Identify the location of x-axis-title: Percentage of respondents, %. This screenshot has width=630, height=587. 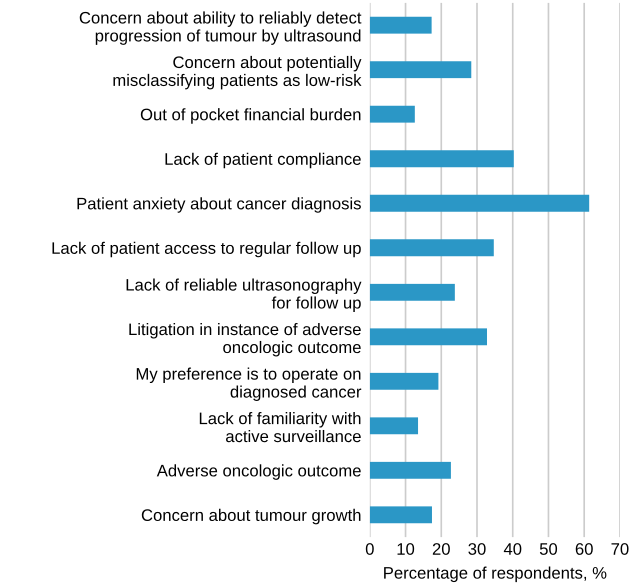
(495, 574).